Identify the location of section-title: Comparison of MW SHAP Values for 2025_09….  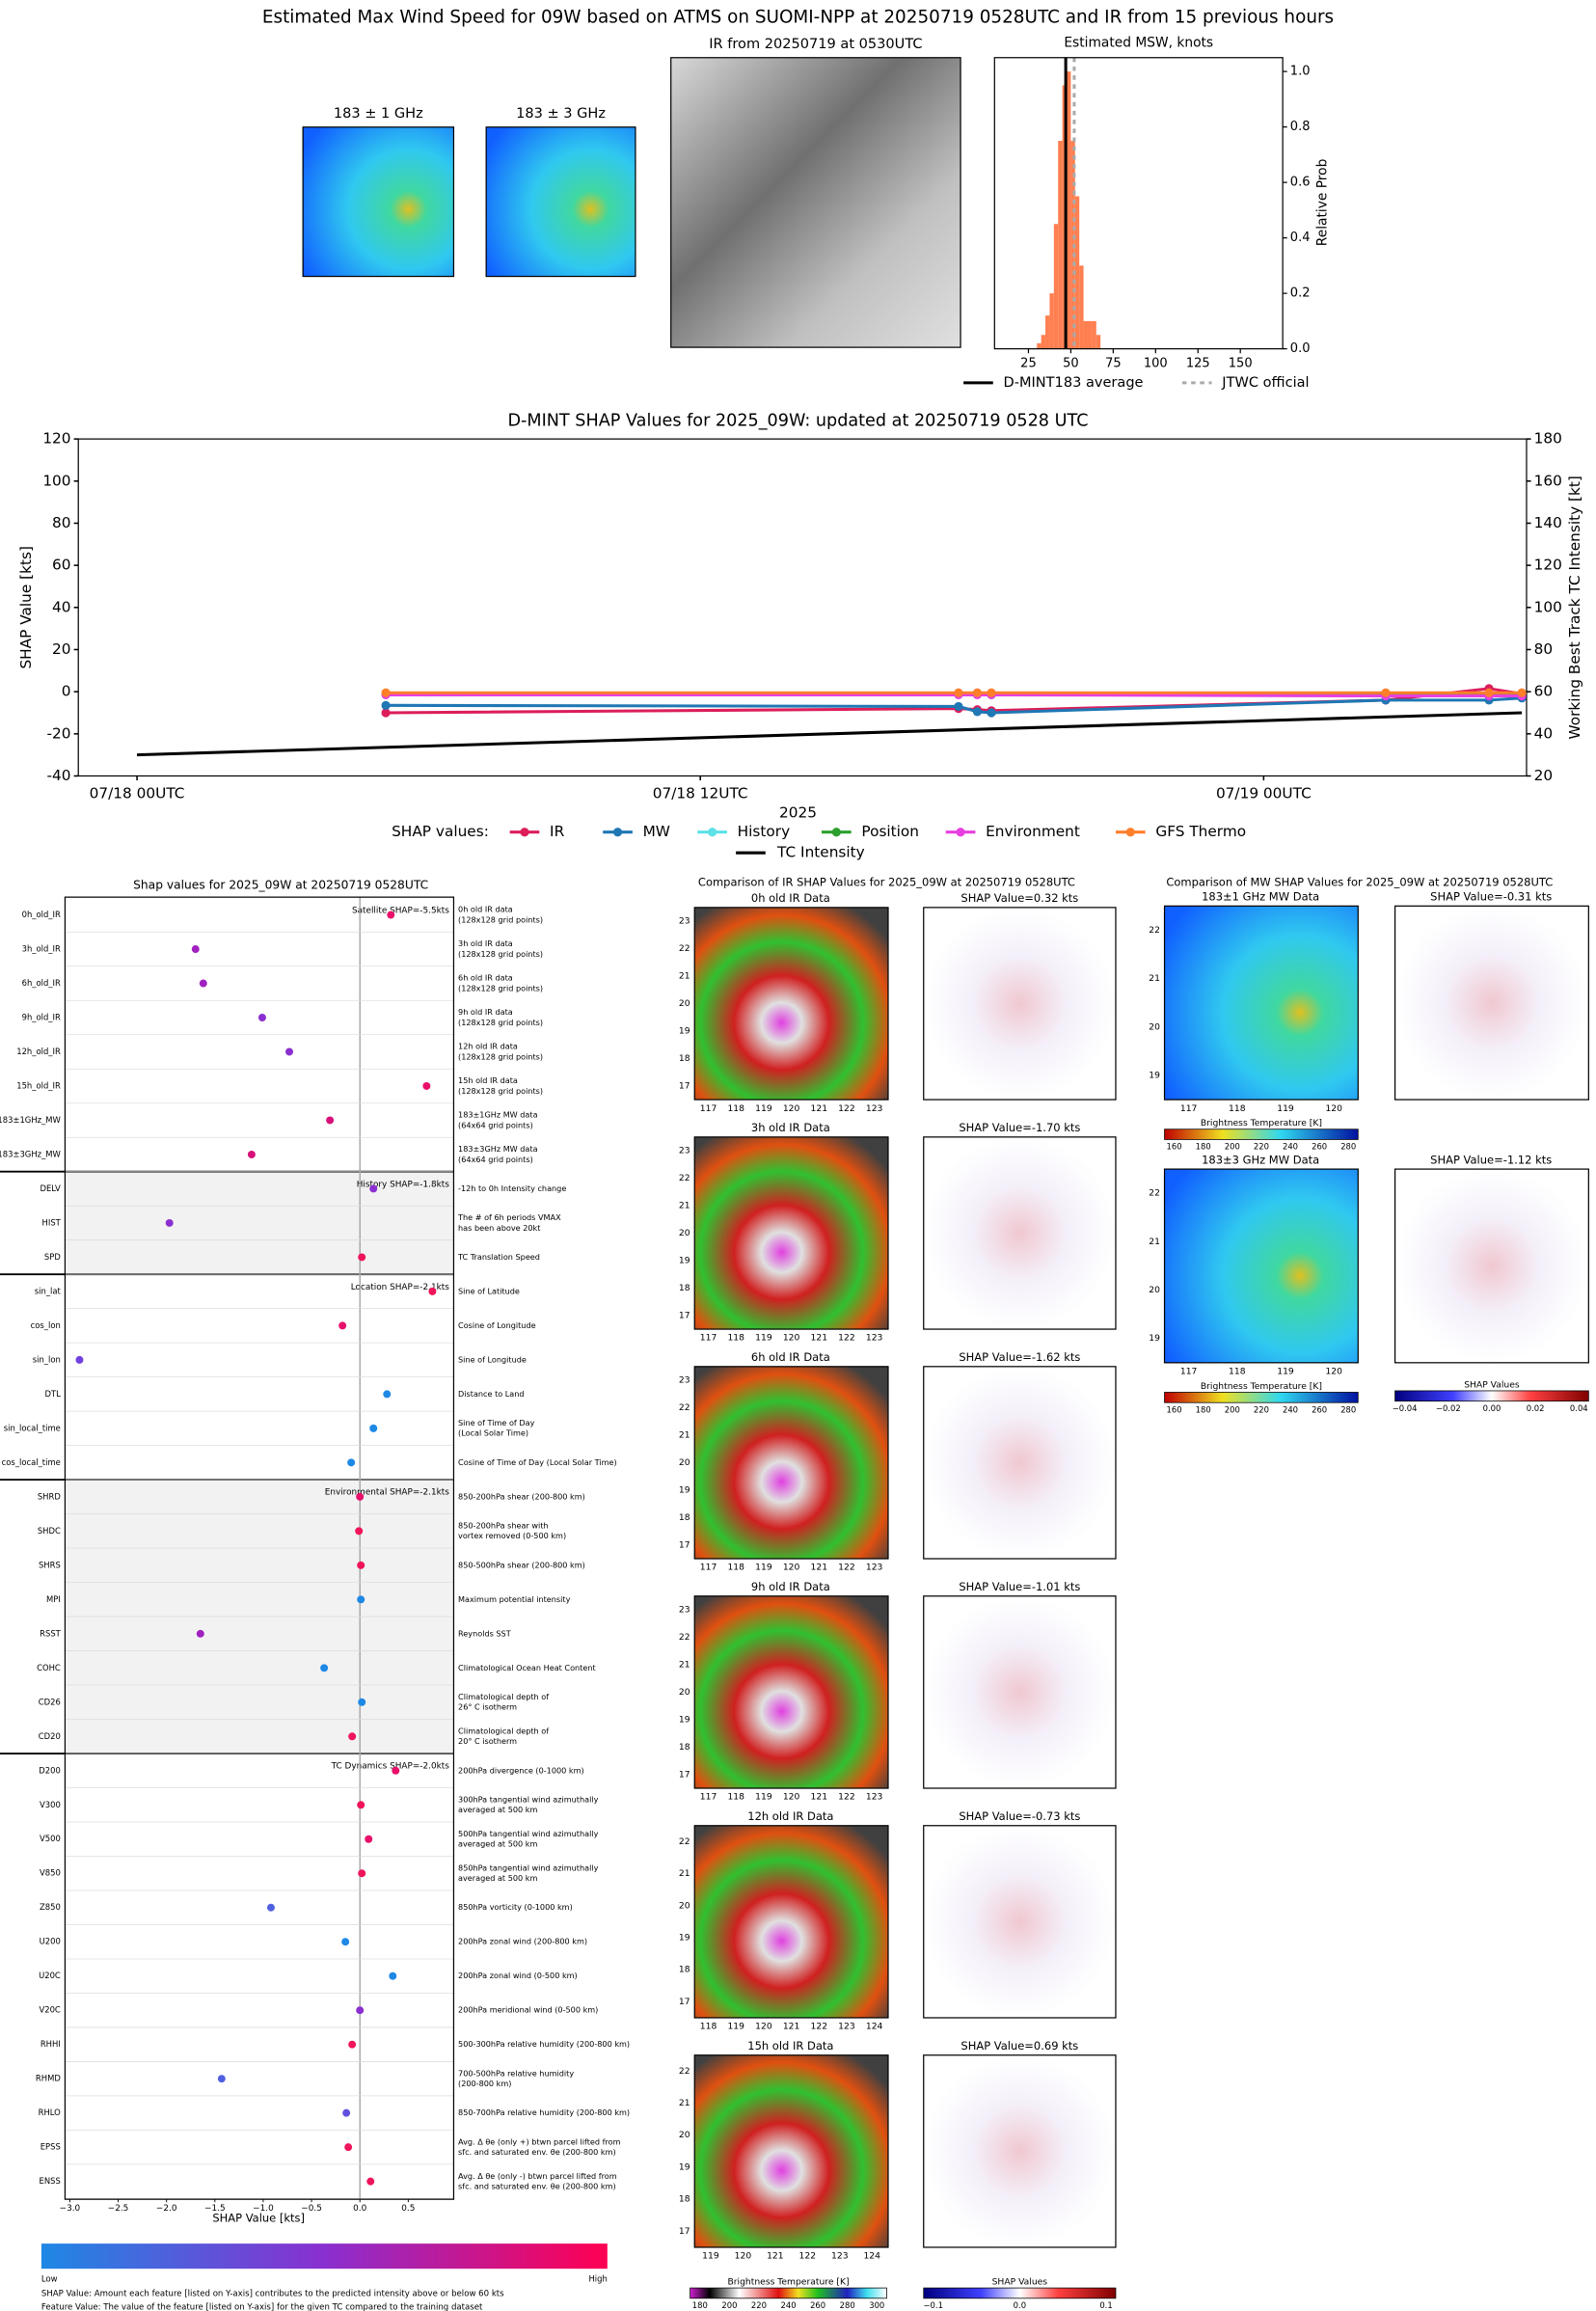
(1360, 882).